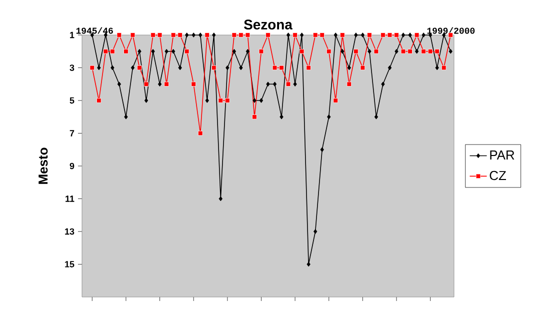  What do you see at coordinates (72, 67) in the screenshot?
I see `y-tick-label: 3` at bounding box center [72, 67].